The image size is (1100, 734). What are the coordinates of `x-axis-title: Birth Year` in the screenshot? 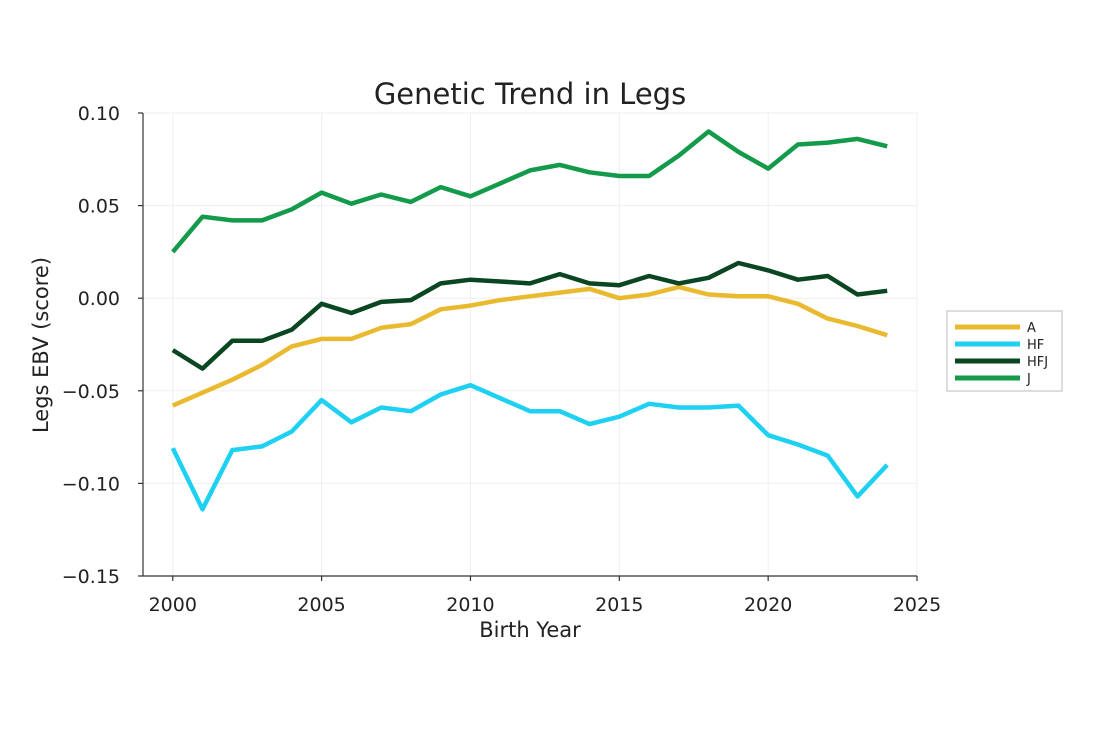 It's located at (530, 630).